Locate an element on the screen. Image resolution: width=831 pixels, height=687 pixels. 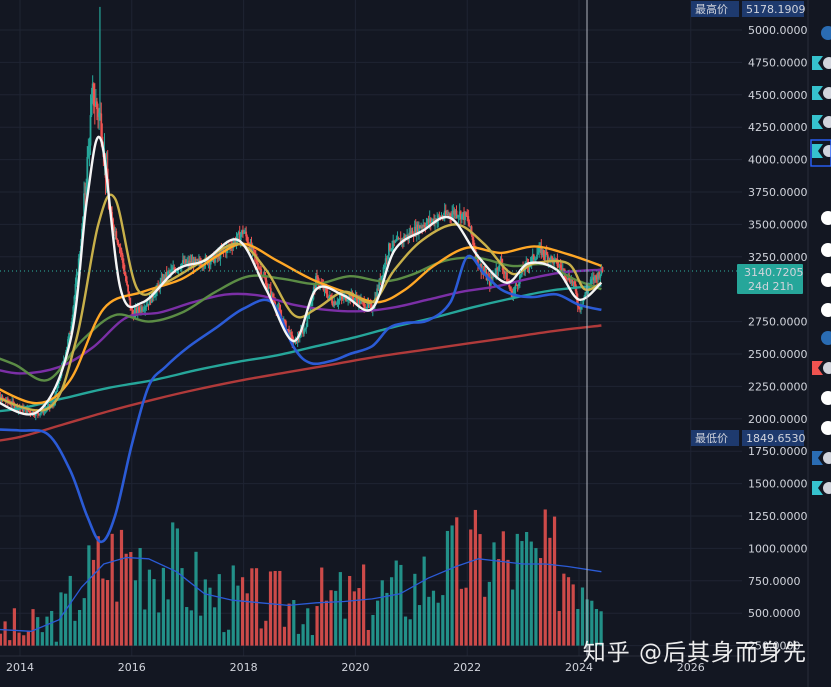
current-price-text: 3140.7205 is located at coordinates (774, 272).